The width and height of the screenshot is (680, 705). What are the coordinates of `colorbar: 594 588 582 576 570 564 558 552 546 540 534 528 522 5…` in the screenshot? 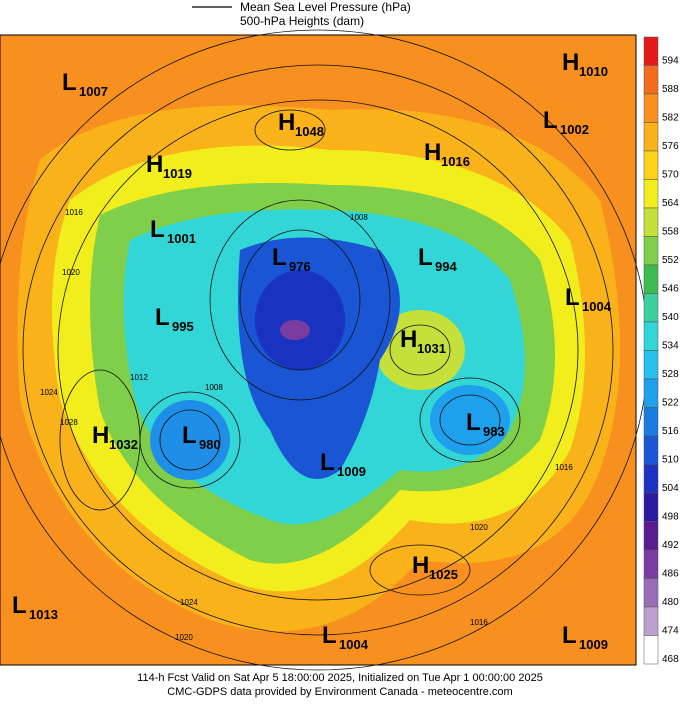 It's located at (661, 350).